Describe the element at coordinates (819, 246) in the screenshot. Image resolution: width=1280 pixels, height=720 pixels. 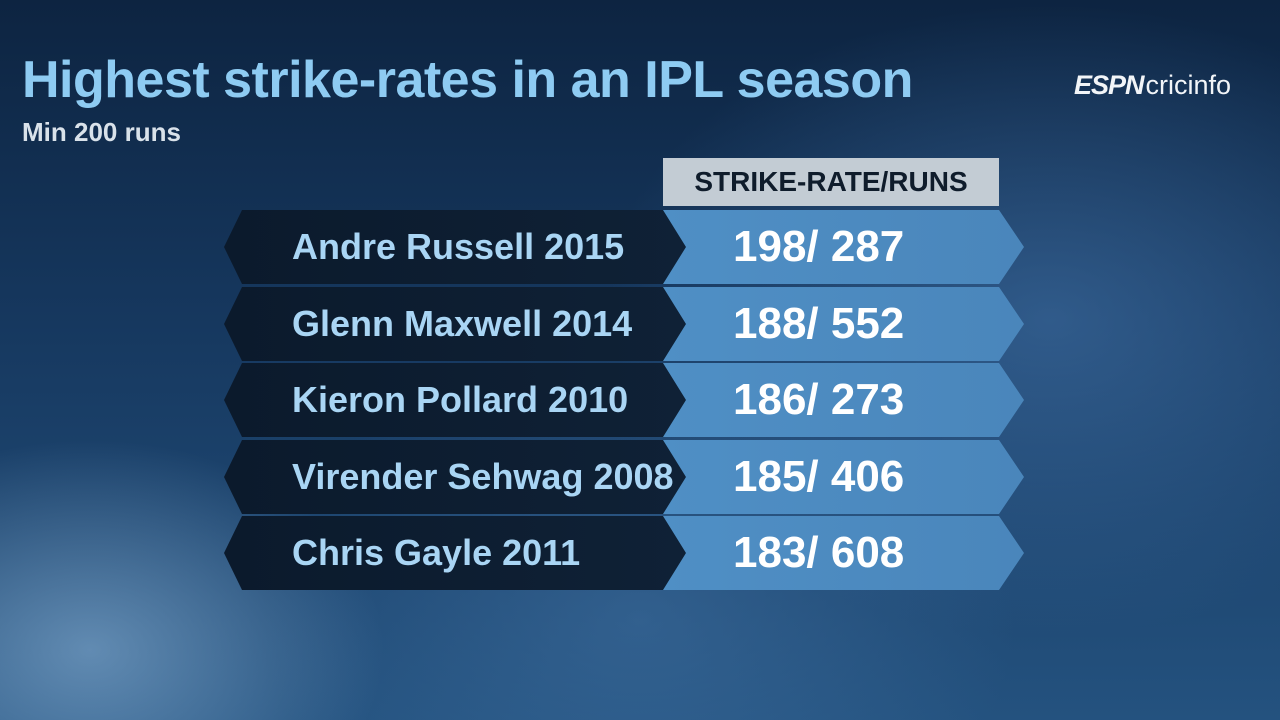
I see `strike-rate-runs-value: 198/ 287` at that location.